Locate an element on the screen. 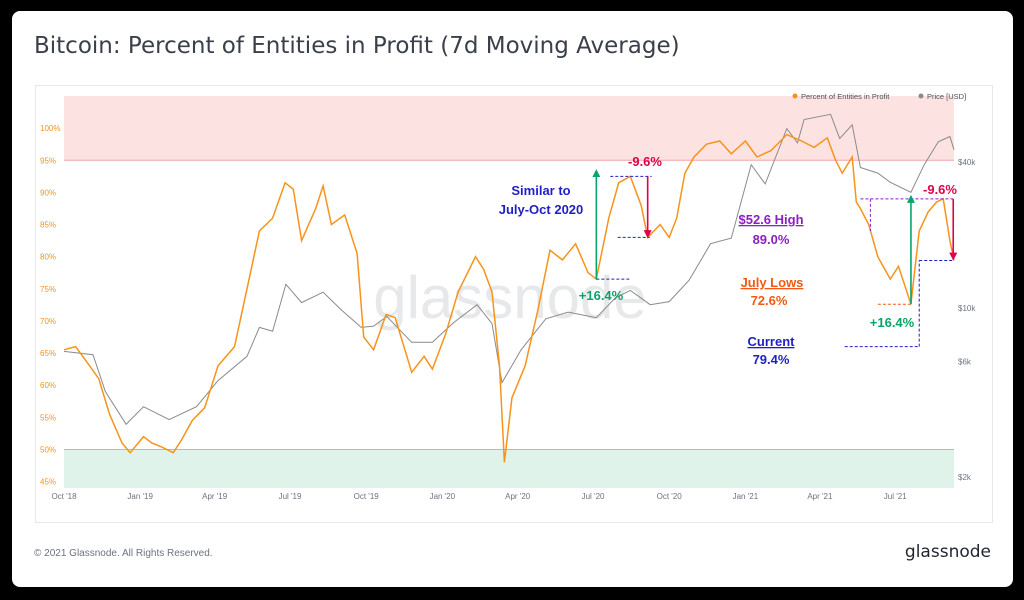  x-tick-label: Jul '20 is located at coordinates (593, 496).